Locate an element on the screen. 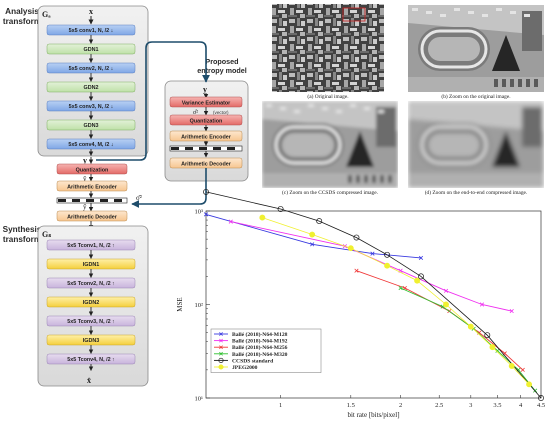  y-label: y is located at coordinates (85, 160).